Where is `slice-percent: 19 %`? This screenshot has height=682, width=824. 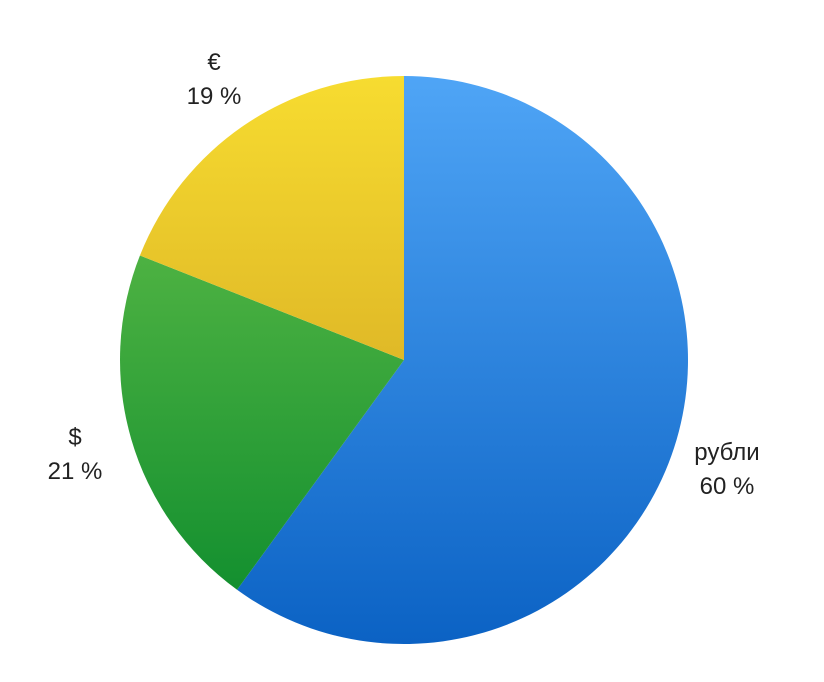
slice-percent: 19 % is located at coordinates (214, 96).